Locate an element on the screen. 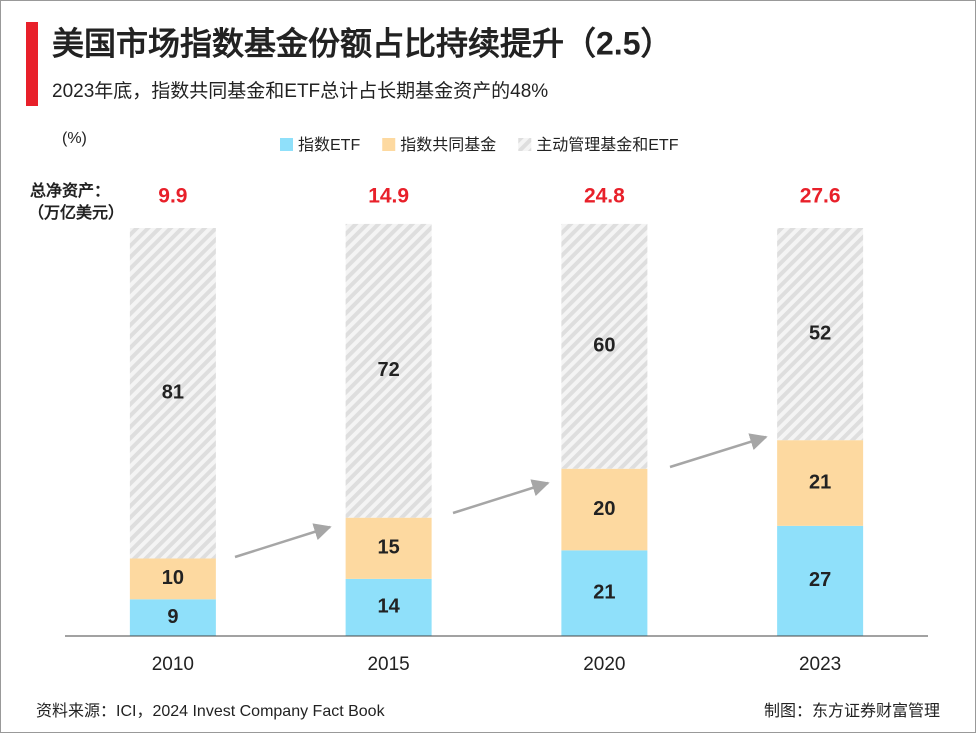 The width and height of the screenshot is (976, 733). value-label: 81 is located at coordinates (173, 393).